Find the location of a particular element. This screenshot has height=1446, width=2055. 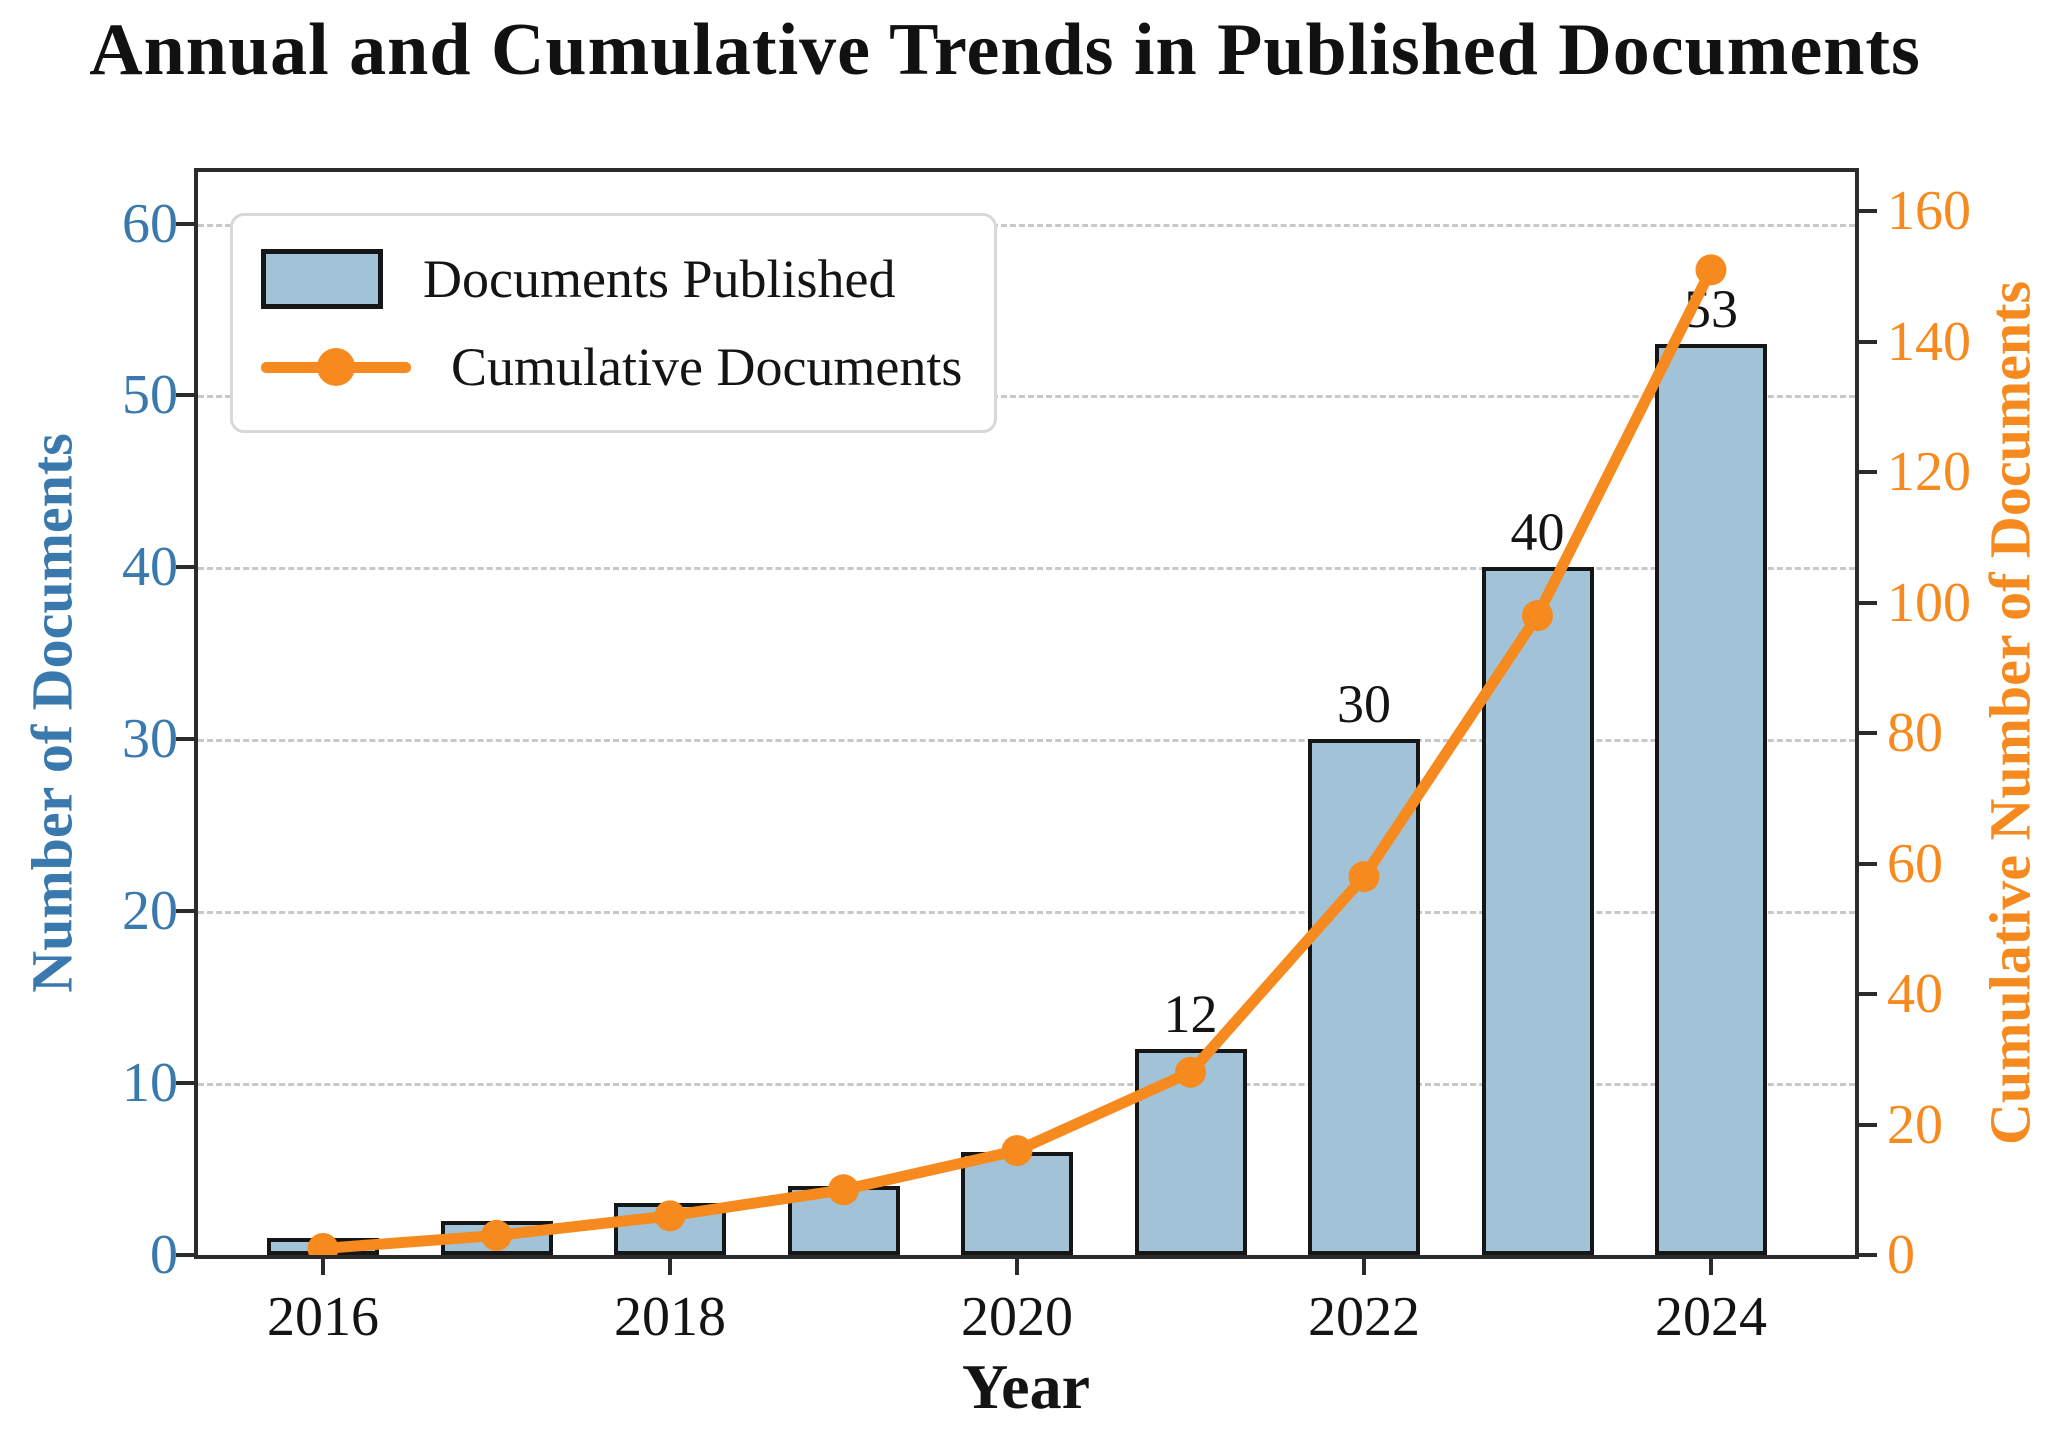

cumulative-point-2018 is located at coordinates (670, 1216).